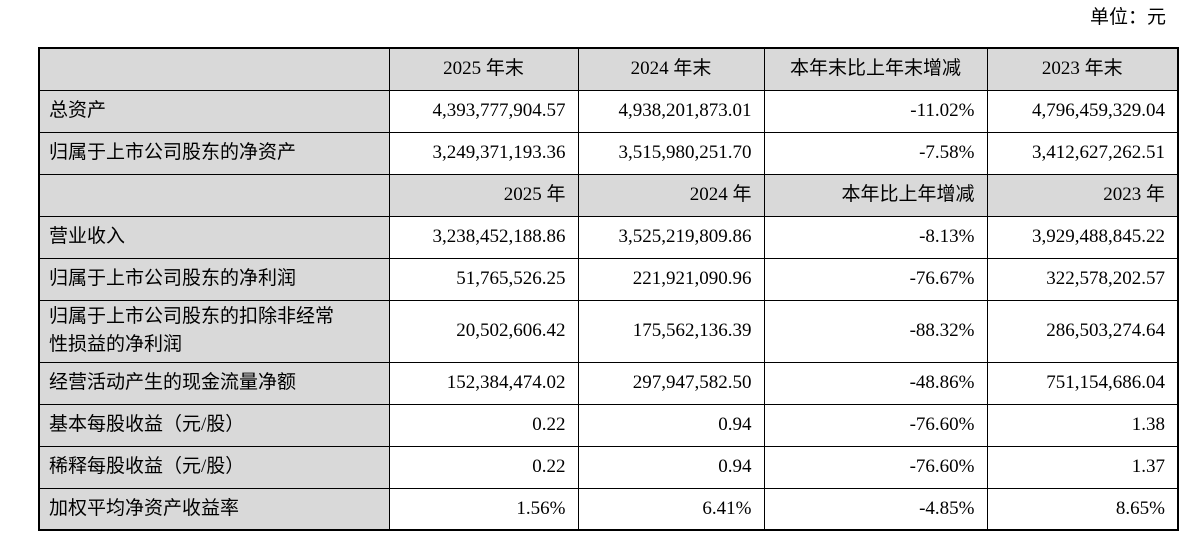 Image resolution: width=1188 pixels, height=534 pixels. I want to click on value-cell: 3,525,219,809.86, so click(671, 237).